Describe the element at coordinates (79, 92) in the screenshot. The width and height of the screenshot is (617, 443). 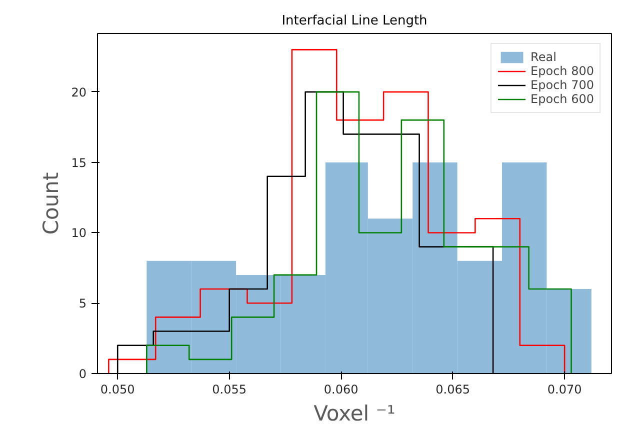
I see `y-tick-label: 20` at that location.